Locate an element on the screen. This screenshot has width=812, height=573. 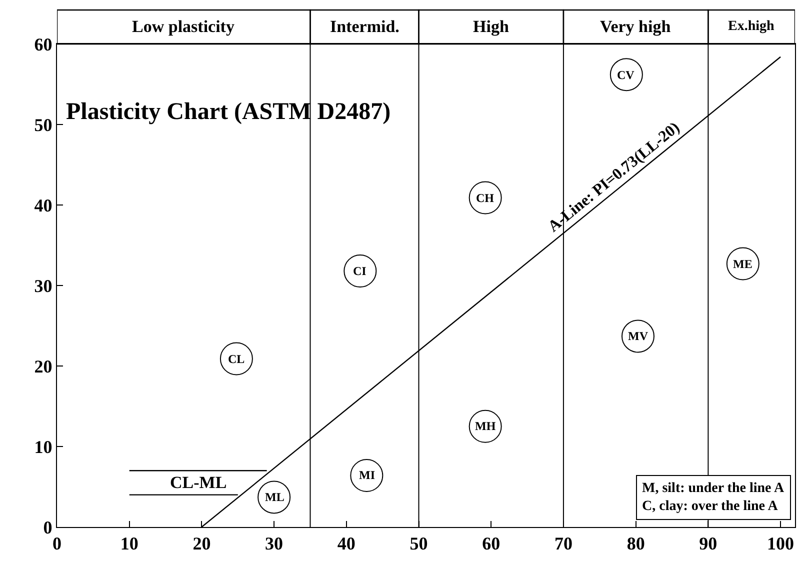
annotation: M, silt: under the line A C, clay: over the line A is located at coordinates (713, 497).